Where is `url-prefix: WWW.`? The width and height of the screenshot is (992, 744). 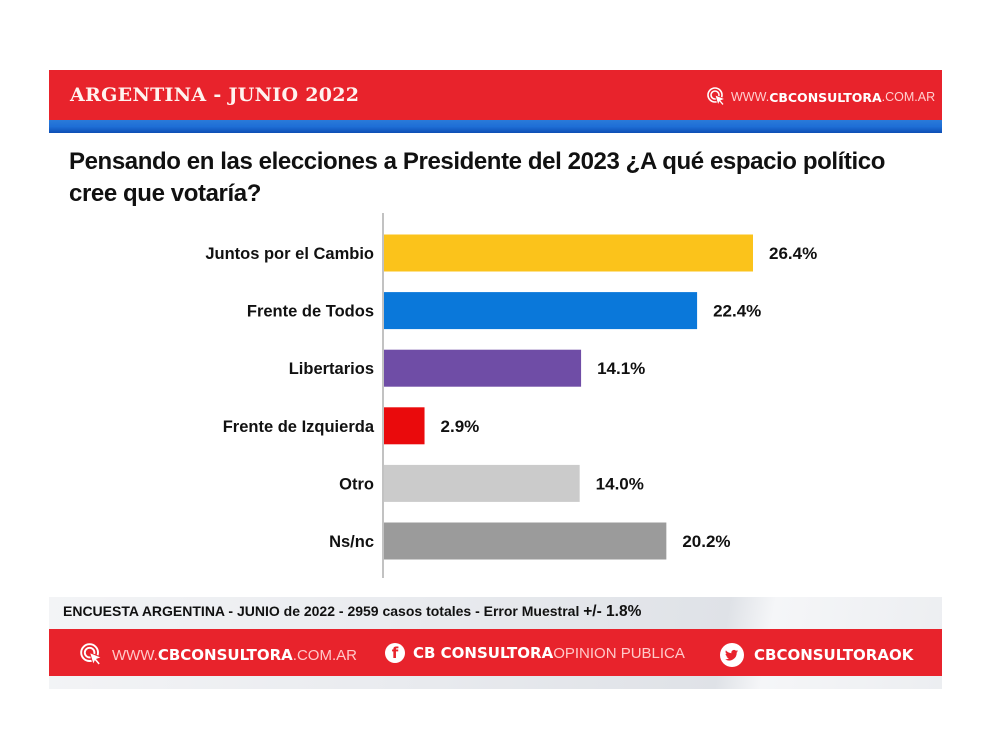 url-prefix: WWW. is located at coordinates (750, 97).